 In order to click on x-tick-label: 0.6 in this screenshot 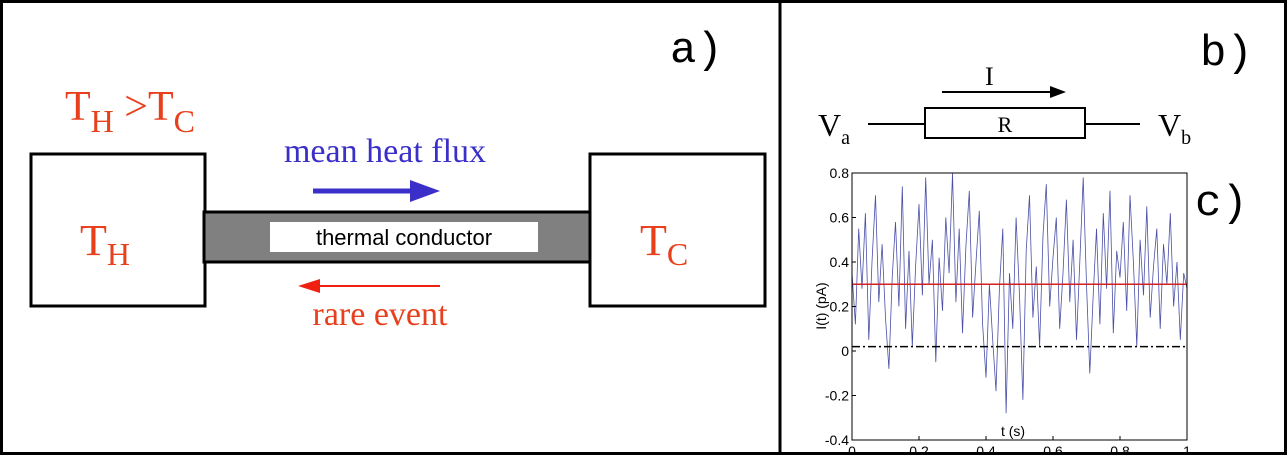, I will do `click(1053, 449)`.